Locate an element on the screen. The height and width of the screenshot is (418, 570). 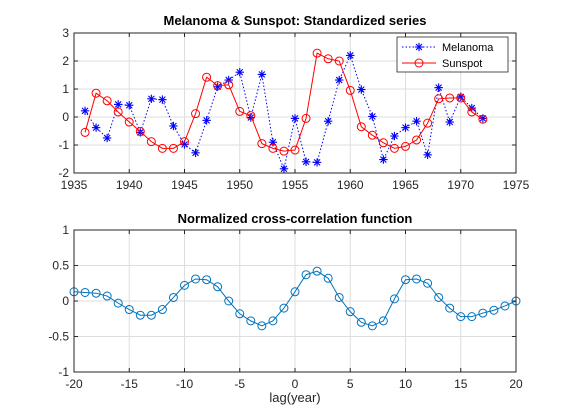
y-tick-label: -1 is located at coordinates (63, 145).